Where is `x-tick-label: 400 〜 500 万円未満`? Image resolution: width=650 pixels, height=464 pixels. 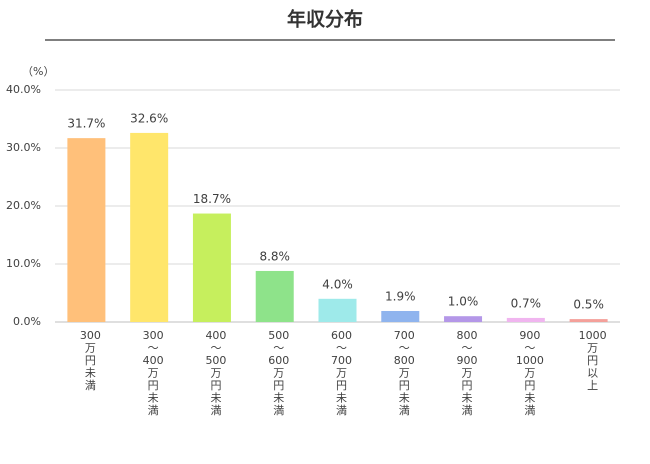
x-tick-label: 400 〜 500 万円未満 is located at coordinates (215, 373).